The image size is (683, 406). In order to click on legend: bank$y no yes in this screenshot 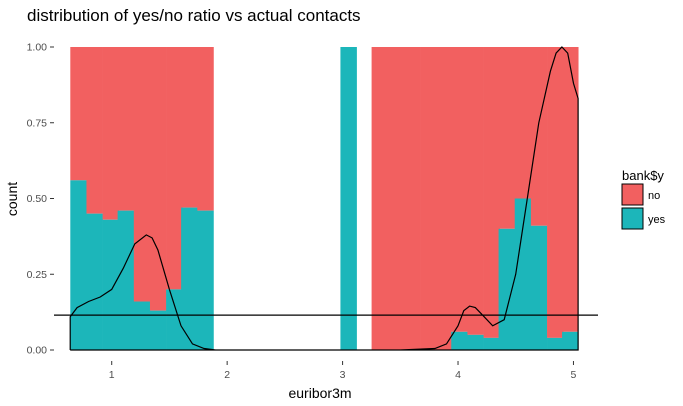, I will do `click(643, 199)`.